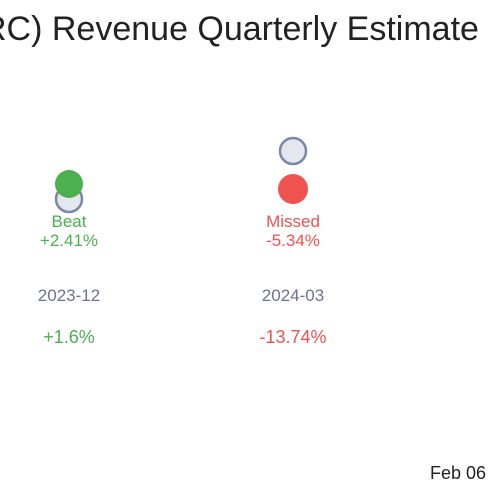  What do you see at coordinates (69, 295) in the screenshot?
I see `period-label: 2023-12` at bounding box center [69, 295].